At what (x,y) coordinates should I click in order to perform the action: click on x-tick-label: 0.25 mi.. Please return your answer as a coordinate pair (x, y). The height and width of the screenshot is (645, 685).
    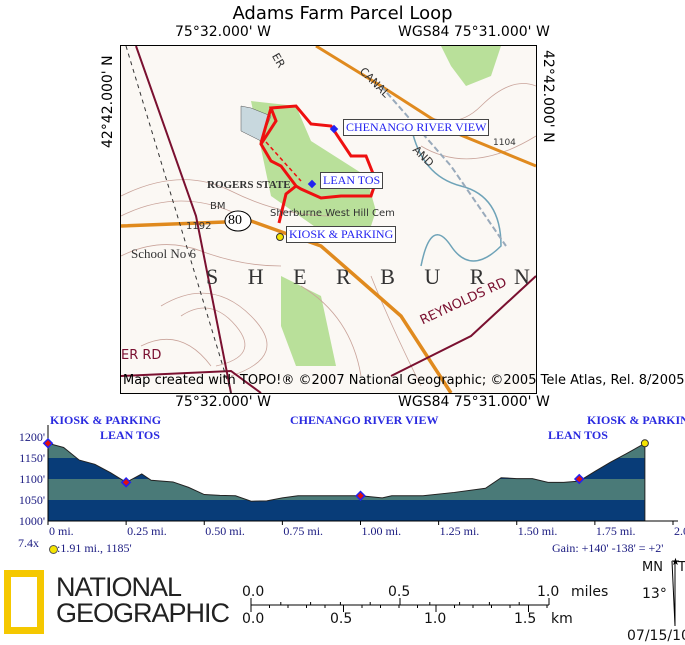
    Looking at the image, I should click on (147, 529).